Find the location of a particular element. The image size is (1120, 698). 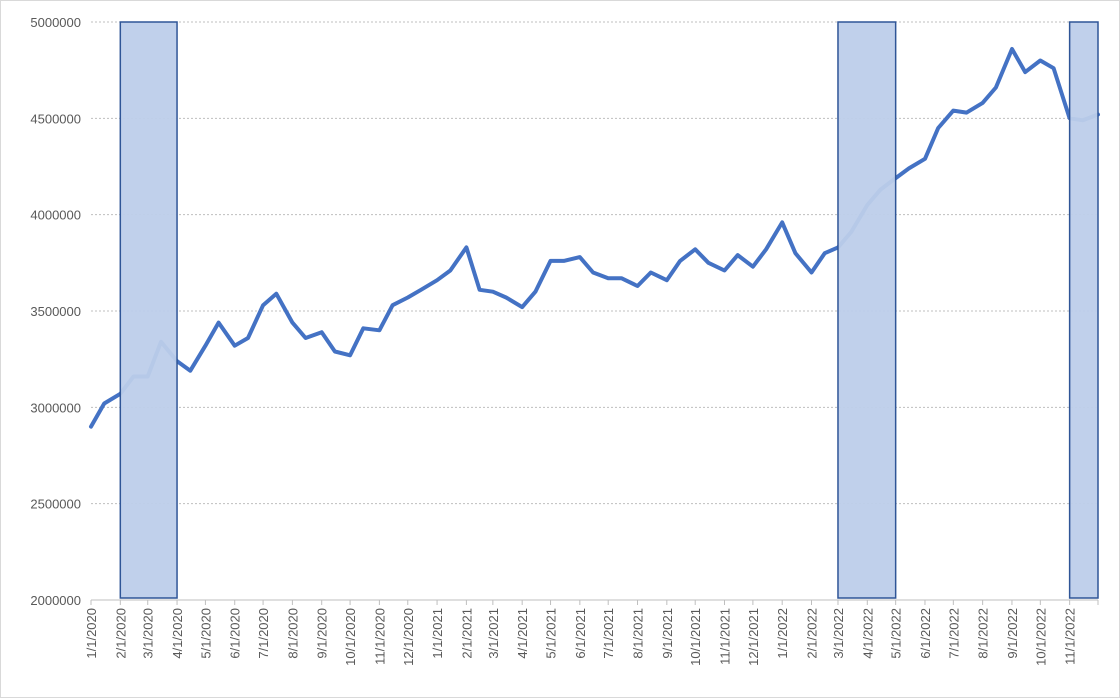

x-tick-label: 7/1/2021 is located at coordinates (608, 633).